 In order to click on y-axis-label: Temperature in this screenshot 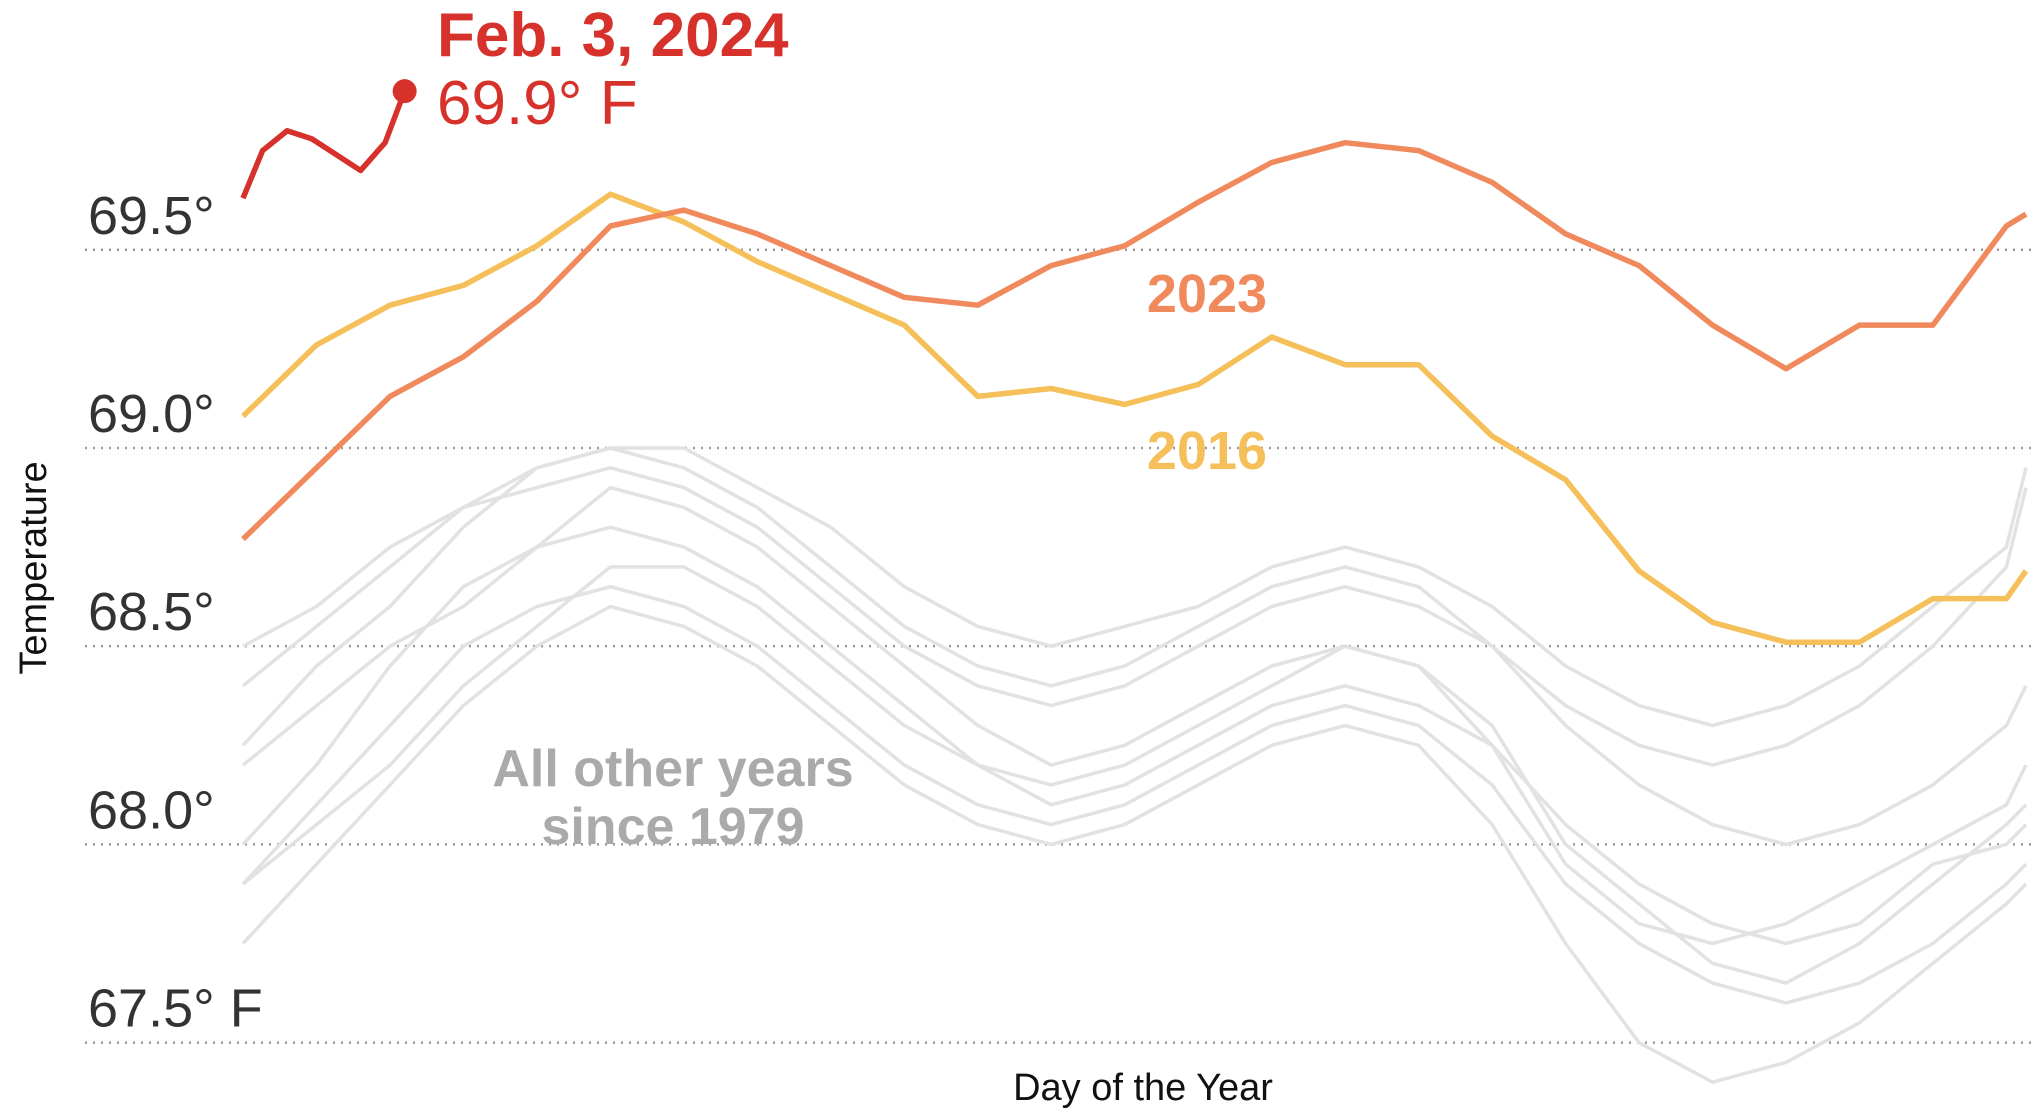, I will do `click(34, 567)`.